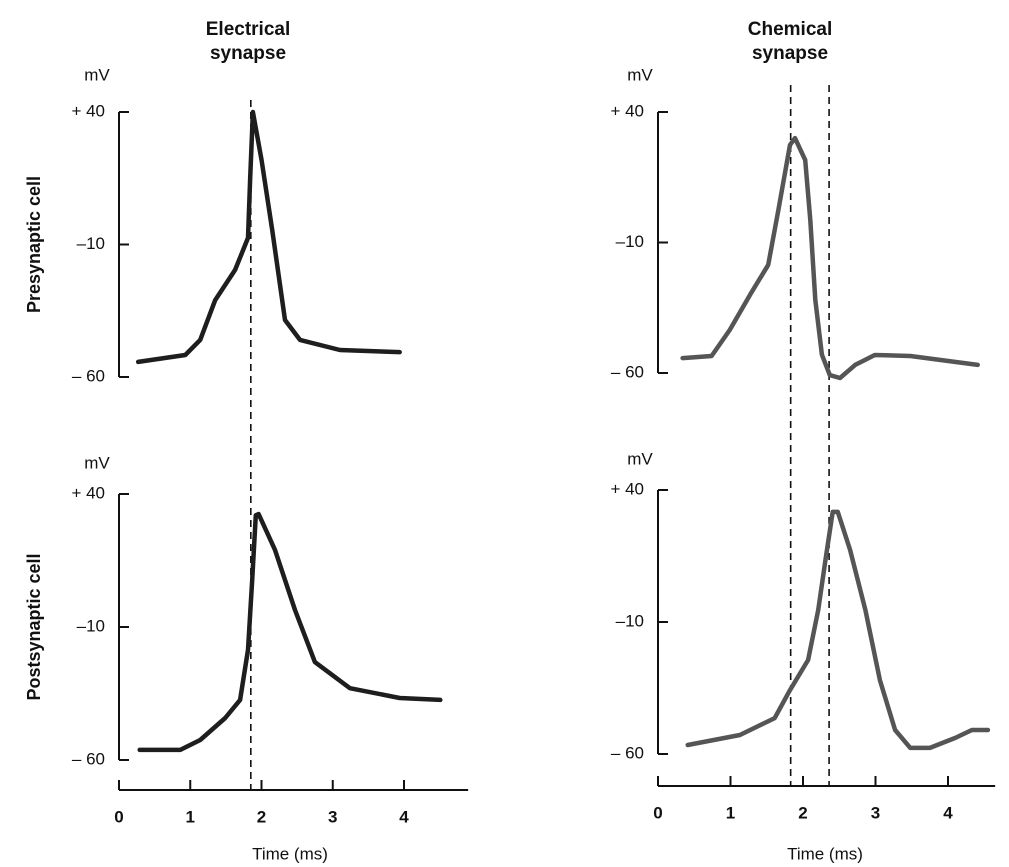 The height and width of the screenshot is (867, 1009). Describe the element at coordinates (34, 626) in the screenshot. I see `row-label: Postsynaptic cell` at that location.